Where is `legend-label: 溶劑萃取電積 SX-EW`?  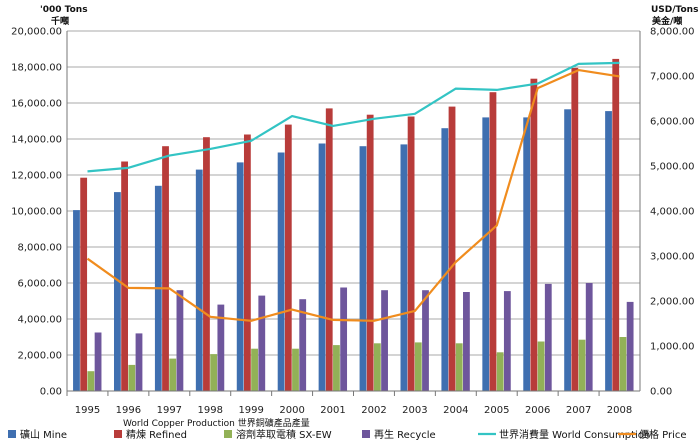 legend-label: 溶劑萃取電積 SX-EW is located at coordinates (284, 434).